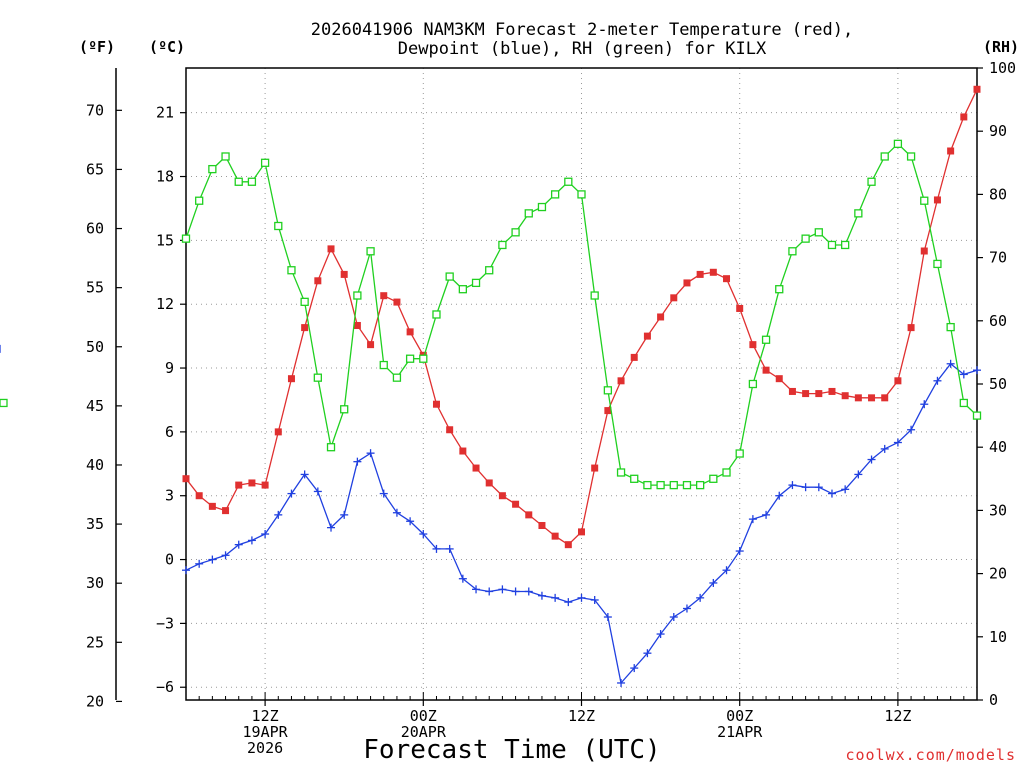  Describe the element at coordinates (740, 732) in the screenshot. I see `x-tick-label: 21APR` at that location.